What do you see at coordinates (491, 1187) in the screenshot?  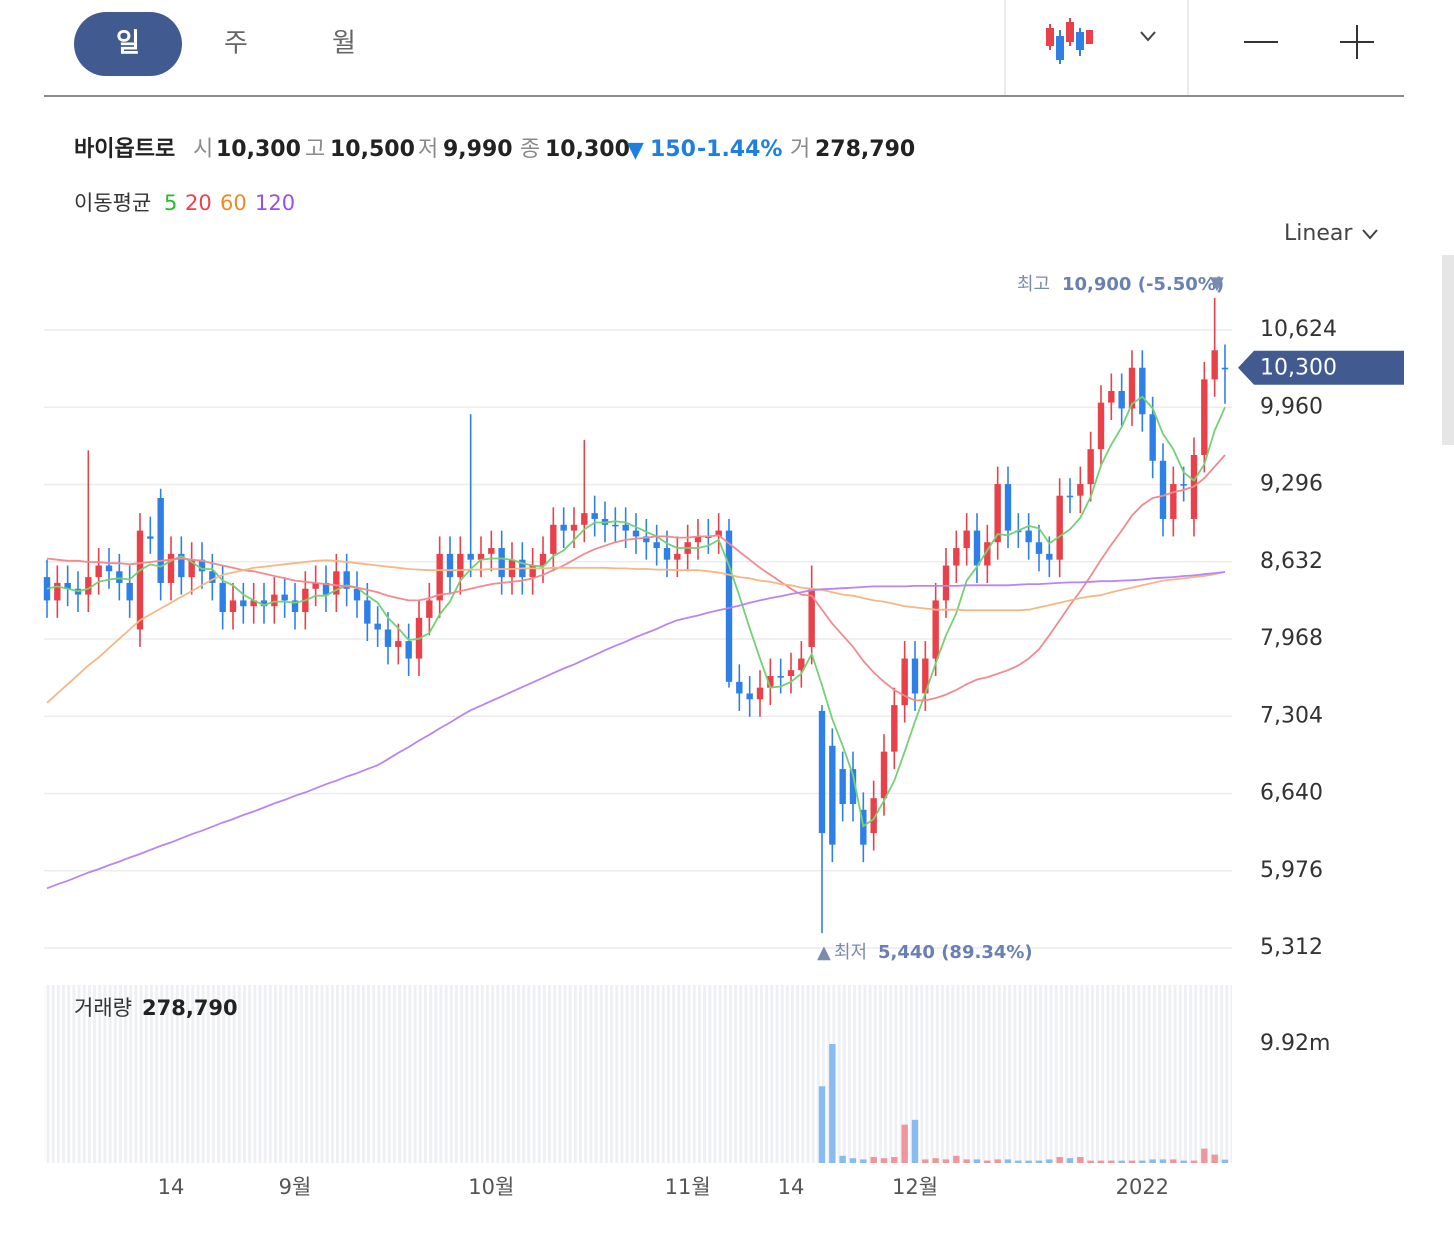 I see `x-tick-label: 10월` at bounding box center [491, 1187].